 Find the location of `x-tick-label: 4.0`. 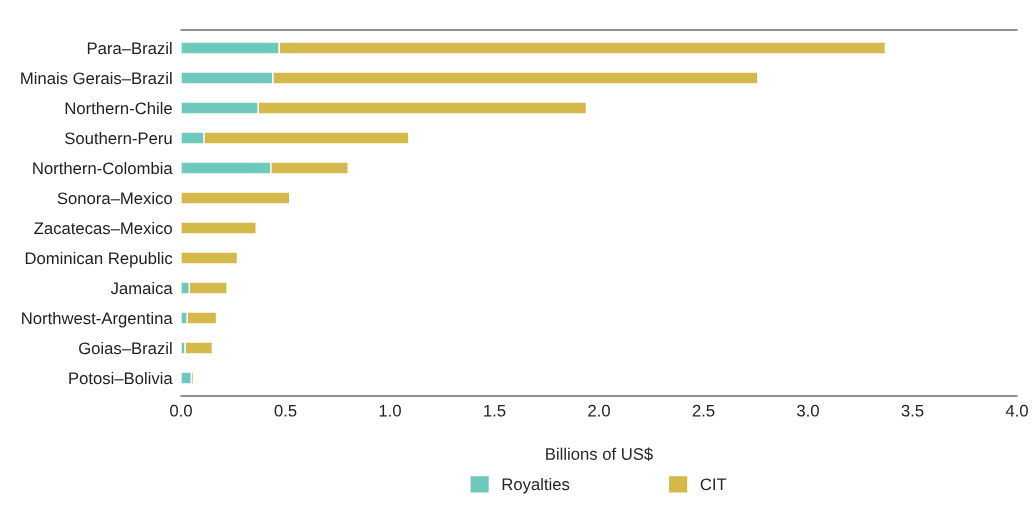

x-tick-label: 4.0 is located at coordinates (1016, 410).